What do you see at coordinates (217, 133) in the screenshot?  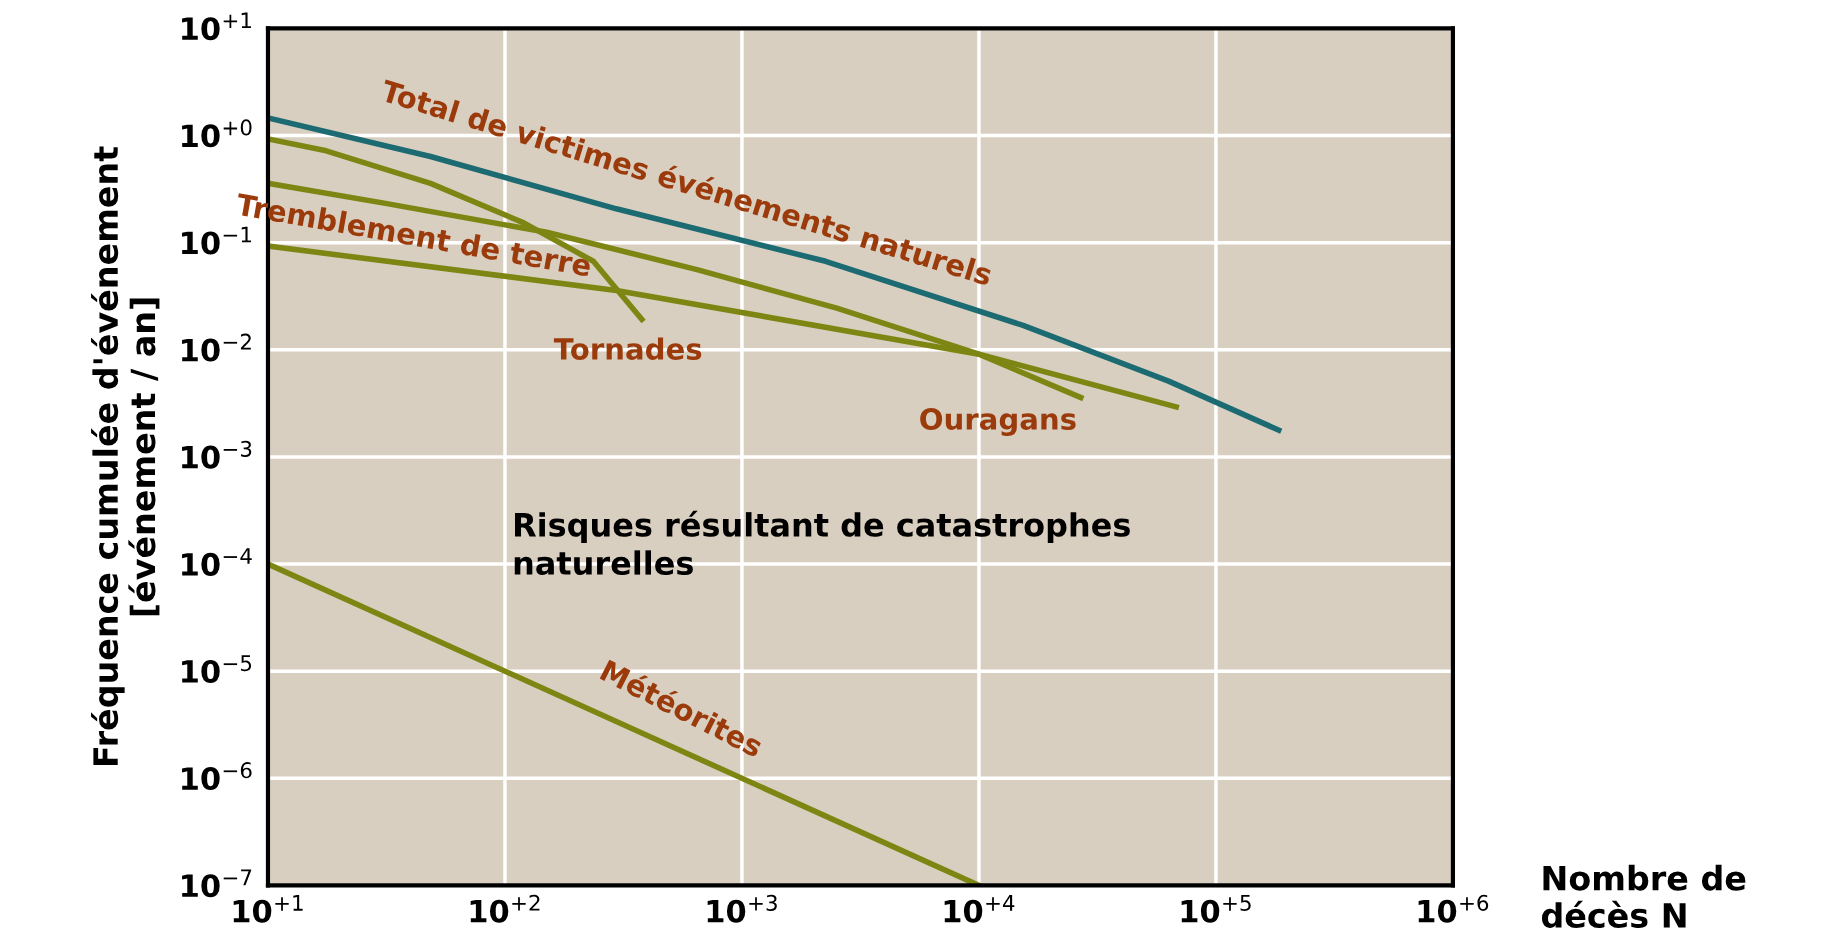 I see `y-tick-label: 10$^{+0}$` at bounding box center [217, 133].